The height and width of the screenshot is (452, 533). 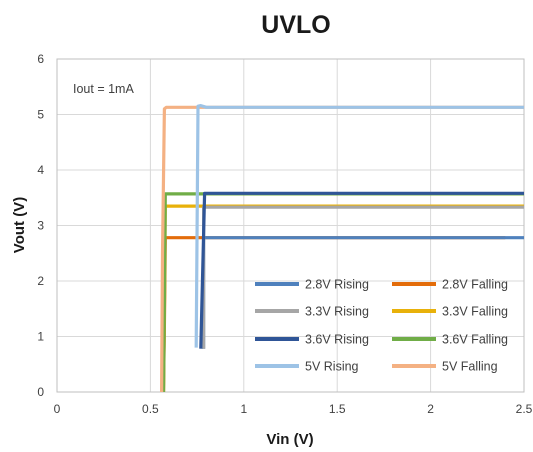 What do you see at coordinates (475, 285) in the screenshot?
I see `legend-label: 2.8V Falling` at bounding box center [475, 285].